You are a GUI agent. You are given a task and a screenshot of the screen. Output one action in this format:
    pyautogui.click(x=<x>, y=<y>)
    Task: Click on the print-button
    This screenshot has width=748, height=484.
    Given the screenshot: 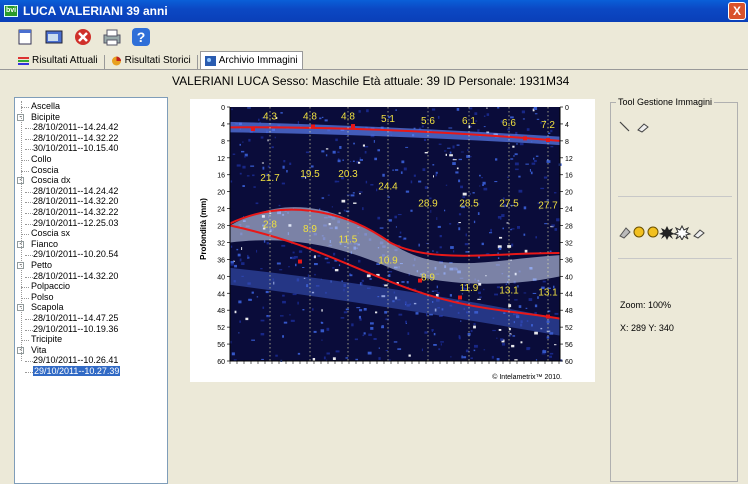 What is the action you would take?
    pyautogui.click(x=112, y=37)
    